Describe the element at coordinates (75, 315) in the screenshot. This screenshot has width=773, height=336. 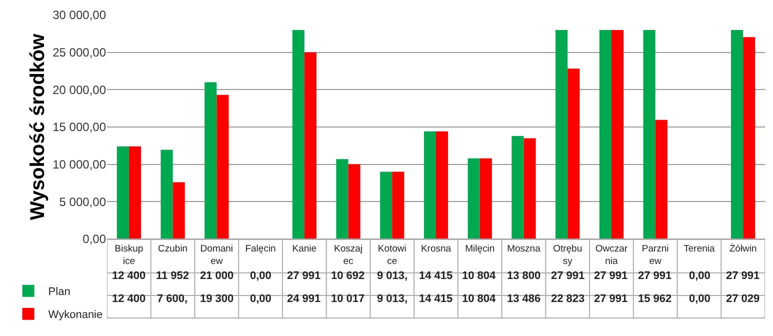
I see `legend-label: Wykonanie` at that location.